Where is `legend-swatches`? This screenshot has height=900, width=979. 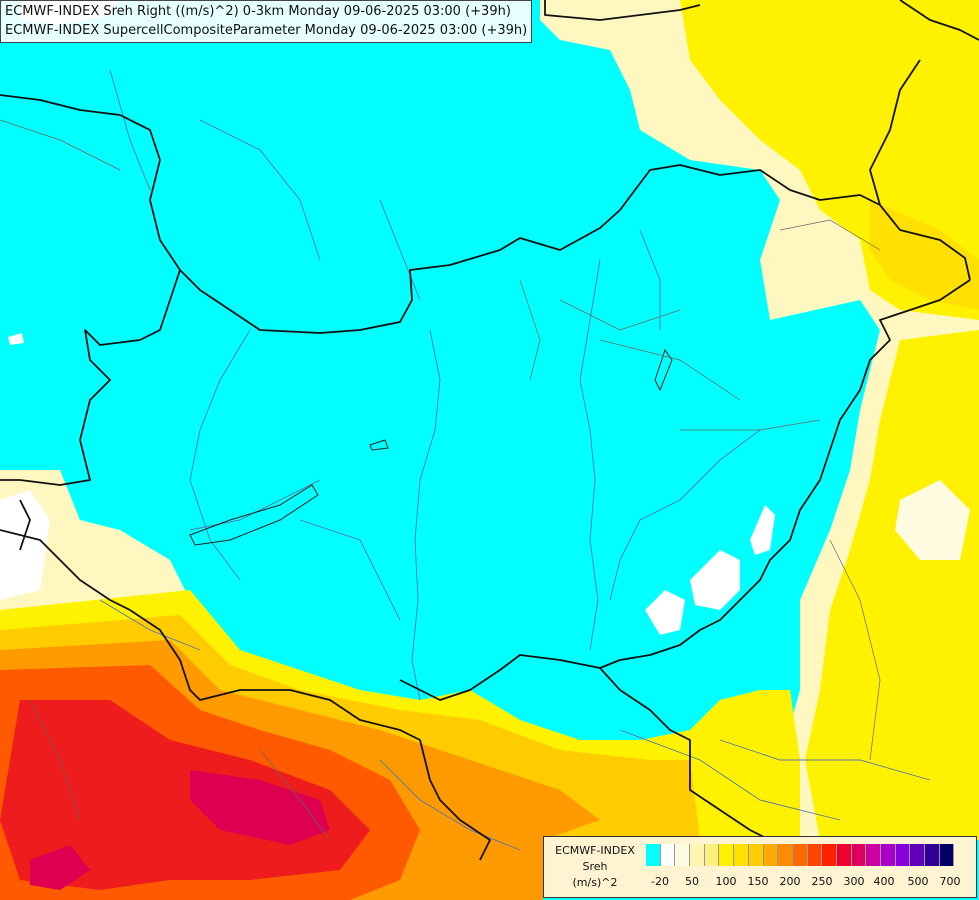
legend-swatches is located at coordinates (800, 855).